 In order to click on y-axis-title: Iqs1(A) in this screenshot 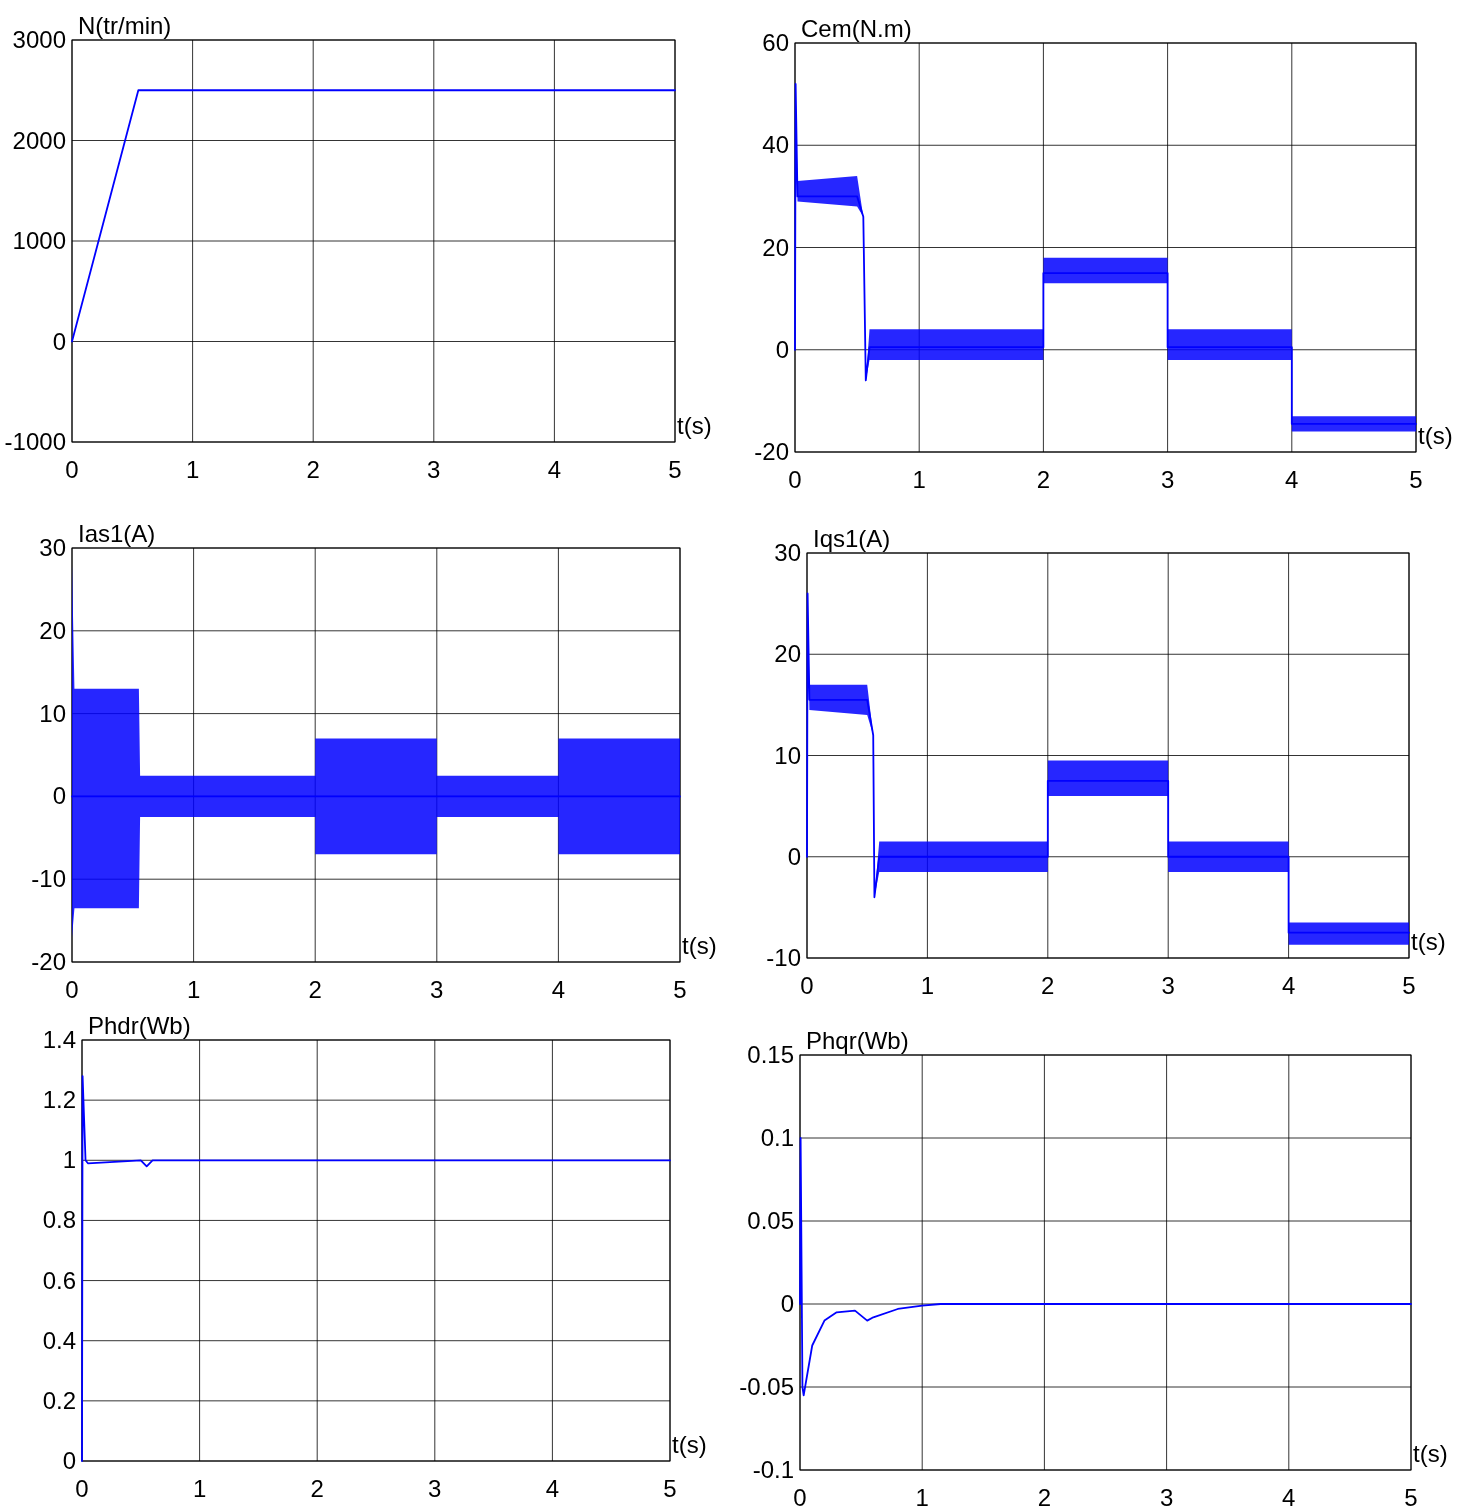, I will do `click(852, 538)`.